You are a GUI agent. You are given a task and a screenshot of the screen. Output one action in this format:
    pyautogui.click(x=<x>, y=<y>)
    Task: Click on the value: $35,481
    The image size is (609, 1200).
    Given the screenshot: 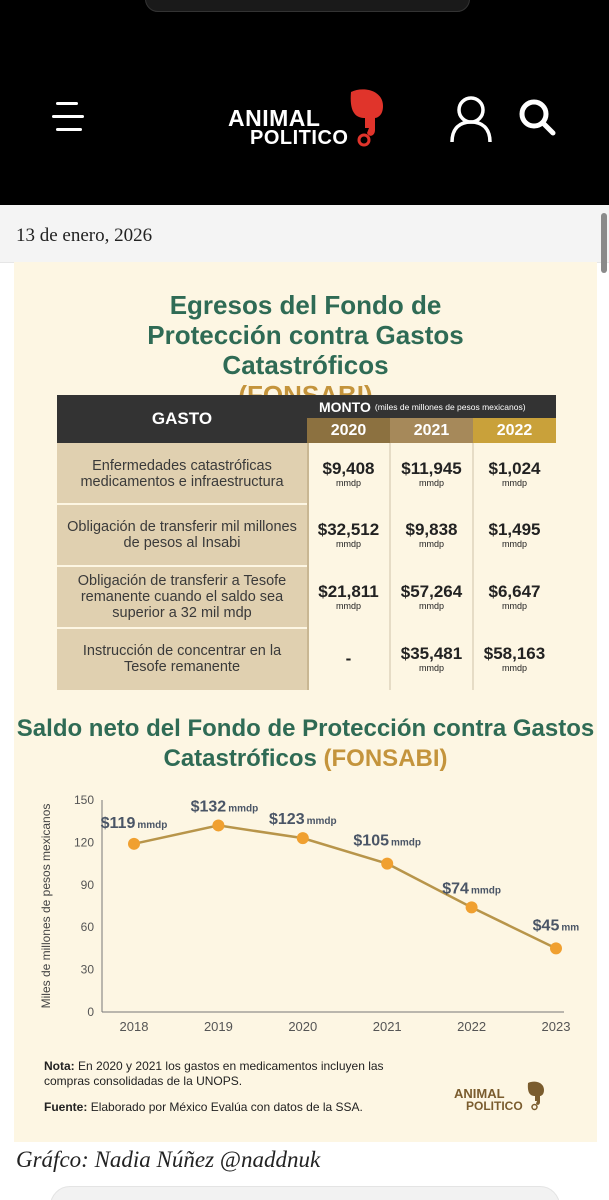 What is the action you would take?
    pyautogui.click(x=431, y=653)
    